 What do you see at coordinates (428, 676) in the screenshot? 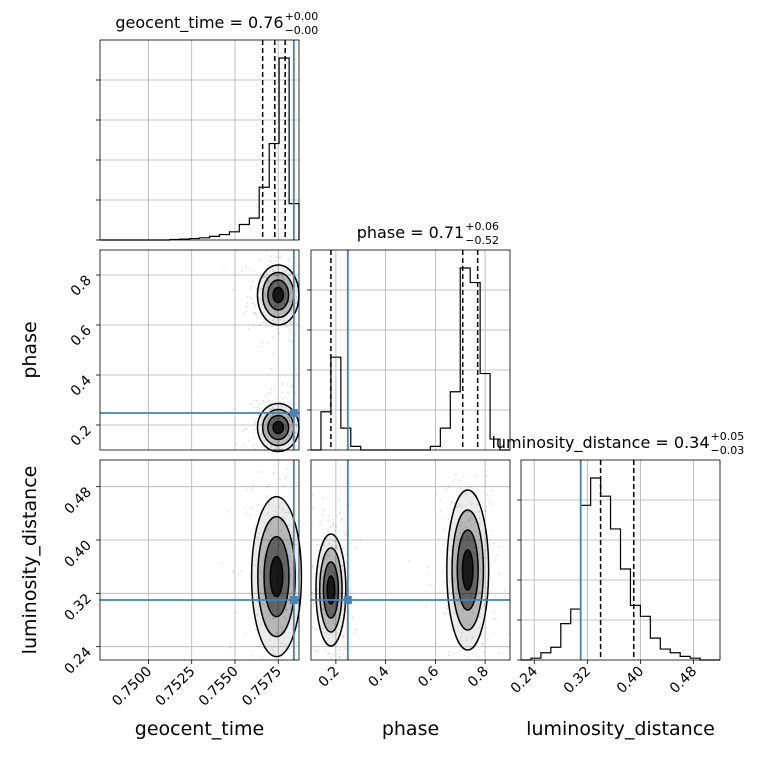
I see `x-tick-label: 0.6` at bounding box center [428, 676].